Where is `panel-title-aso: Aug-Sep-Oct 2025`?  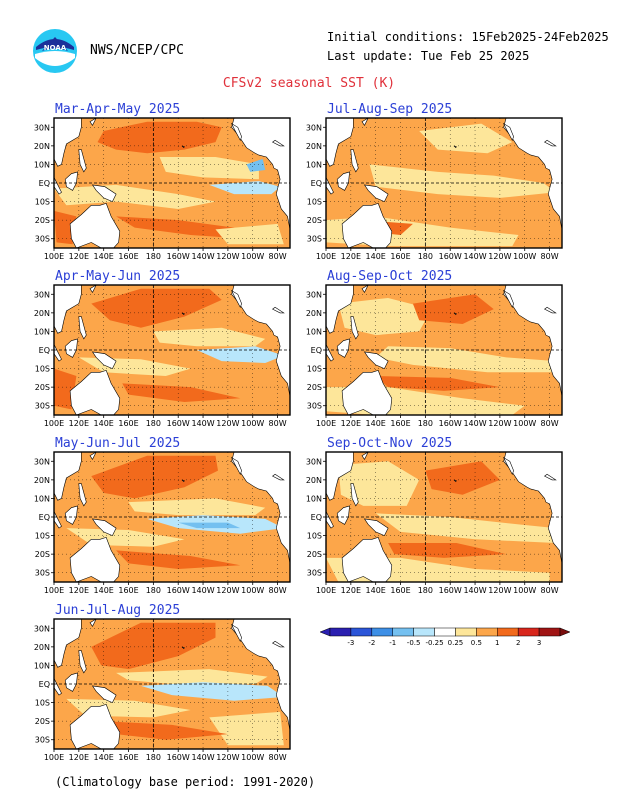
panel-title-aso: Aug-Sep-Oct 2025 is located at coordinates (390, 276).